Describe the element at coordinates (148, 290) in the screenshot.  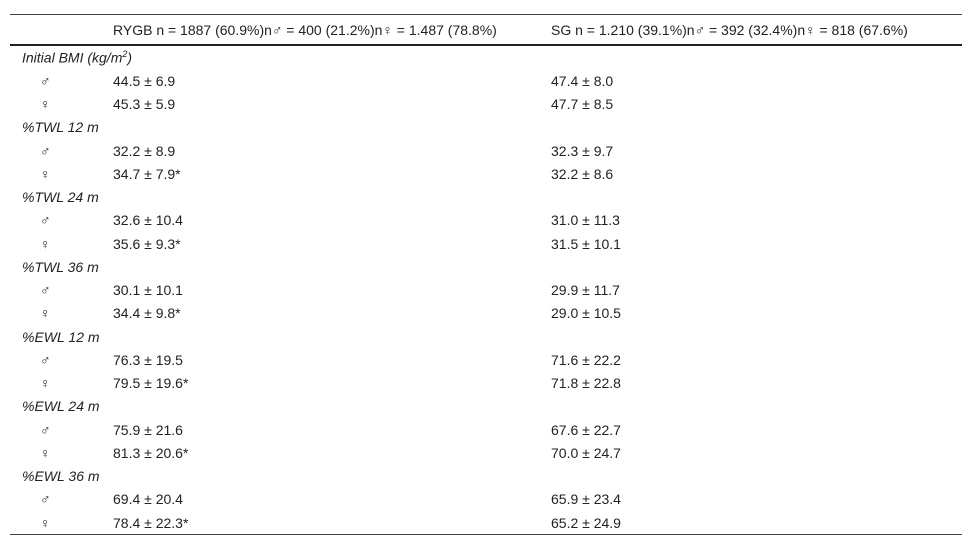
I see `rygb-value: 30.1 ± 10.1` at that location.